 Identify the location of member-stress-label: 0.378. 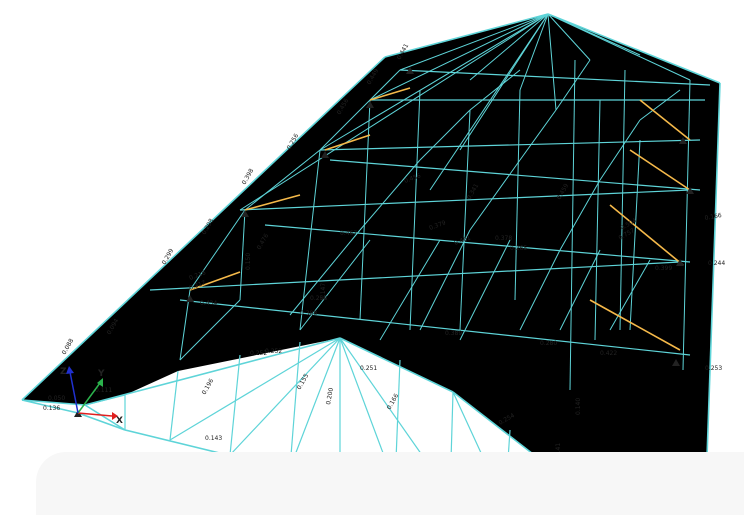
(503, 238).